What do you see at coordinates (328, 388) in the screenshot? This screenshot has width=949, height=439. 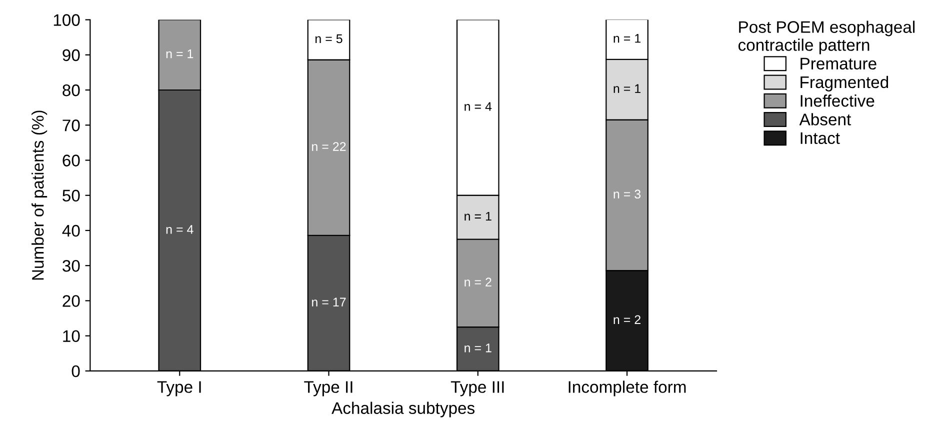 I see `x-tick-label: Type II` at bounding box center [328, 388].